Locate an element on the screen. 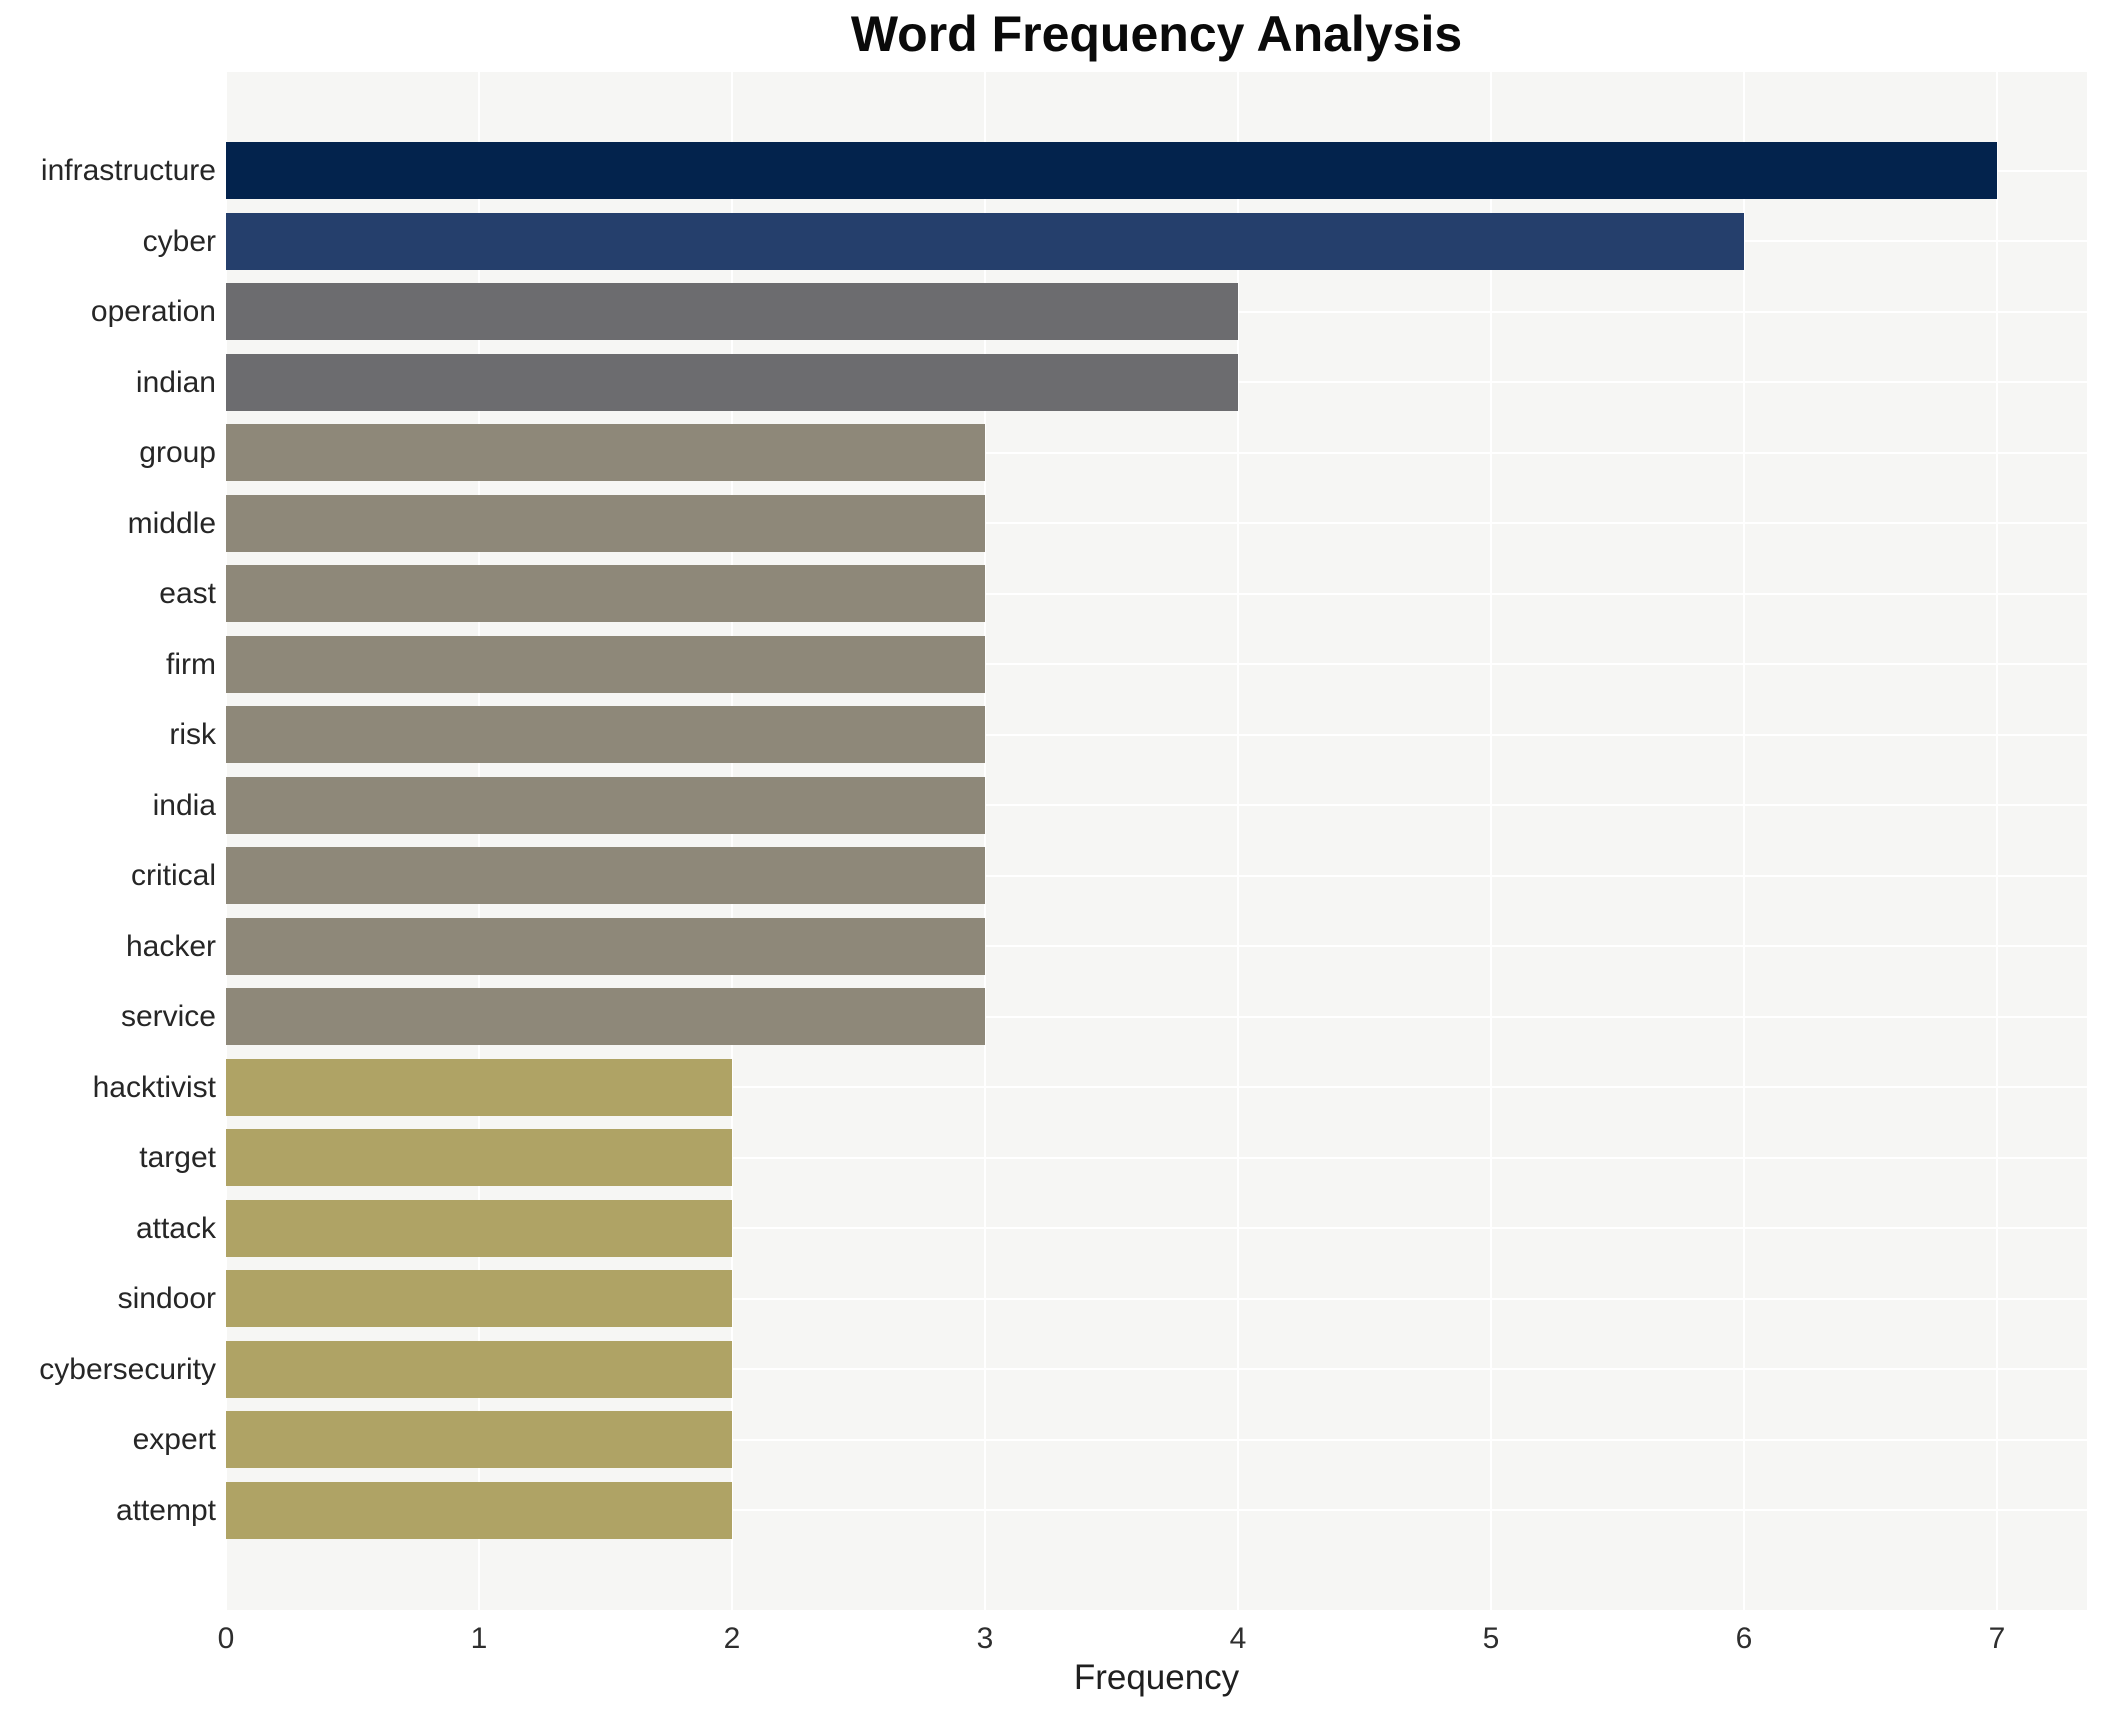 This screenshot has width=2105, height=1710. bar-infrastructure is located at coordinates (1111, 170).